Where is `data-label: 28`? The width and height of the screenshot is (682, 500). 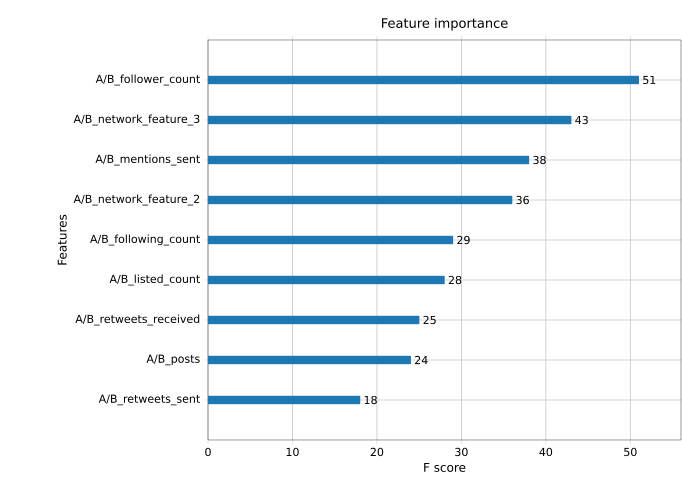 data-label: 28 is located at coordinates (455, 280).